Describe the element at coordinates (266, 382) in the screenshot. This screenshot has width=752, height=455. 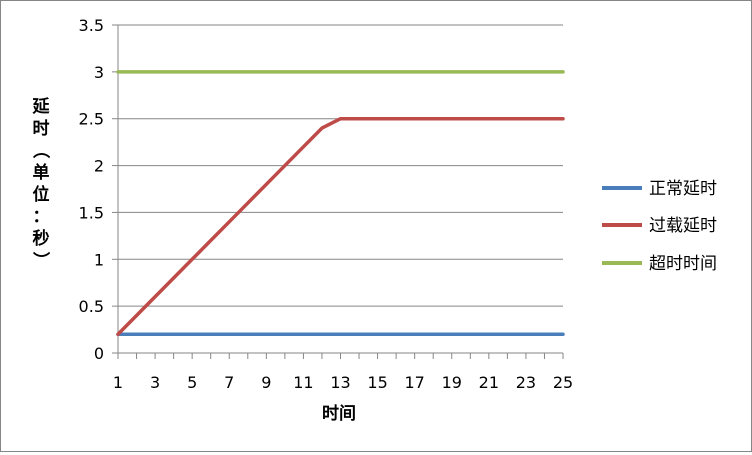
I see `x-tick-label: 9` at that location.